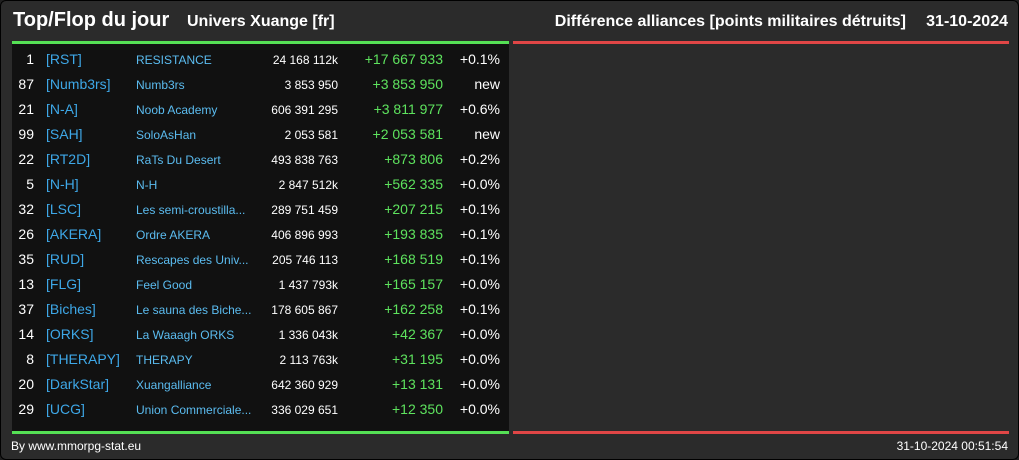 The image size is (1019, 460). What do you see at coordinates (30, 184) in the screenshot?
I see `rank-cell: 5` at bounding box center [30, 184].